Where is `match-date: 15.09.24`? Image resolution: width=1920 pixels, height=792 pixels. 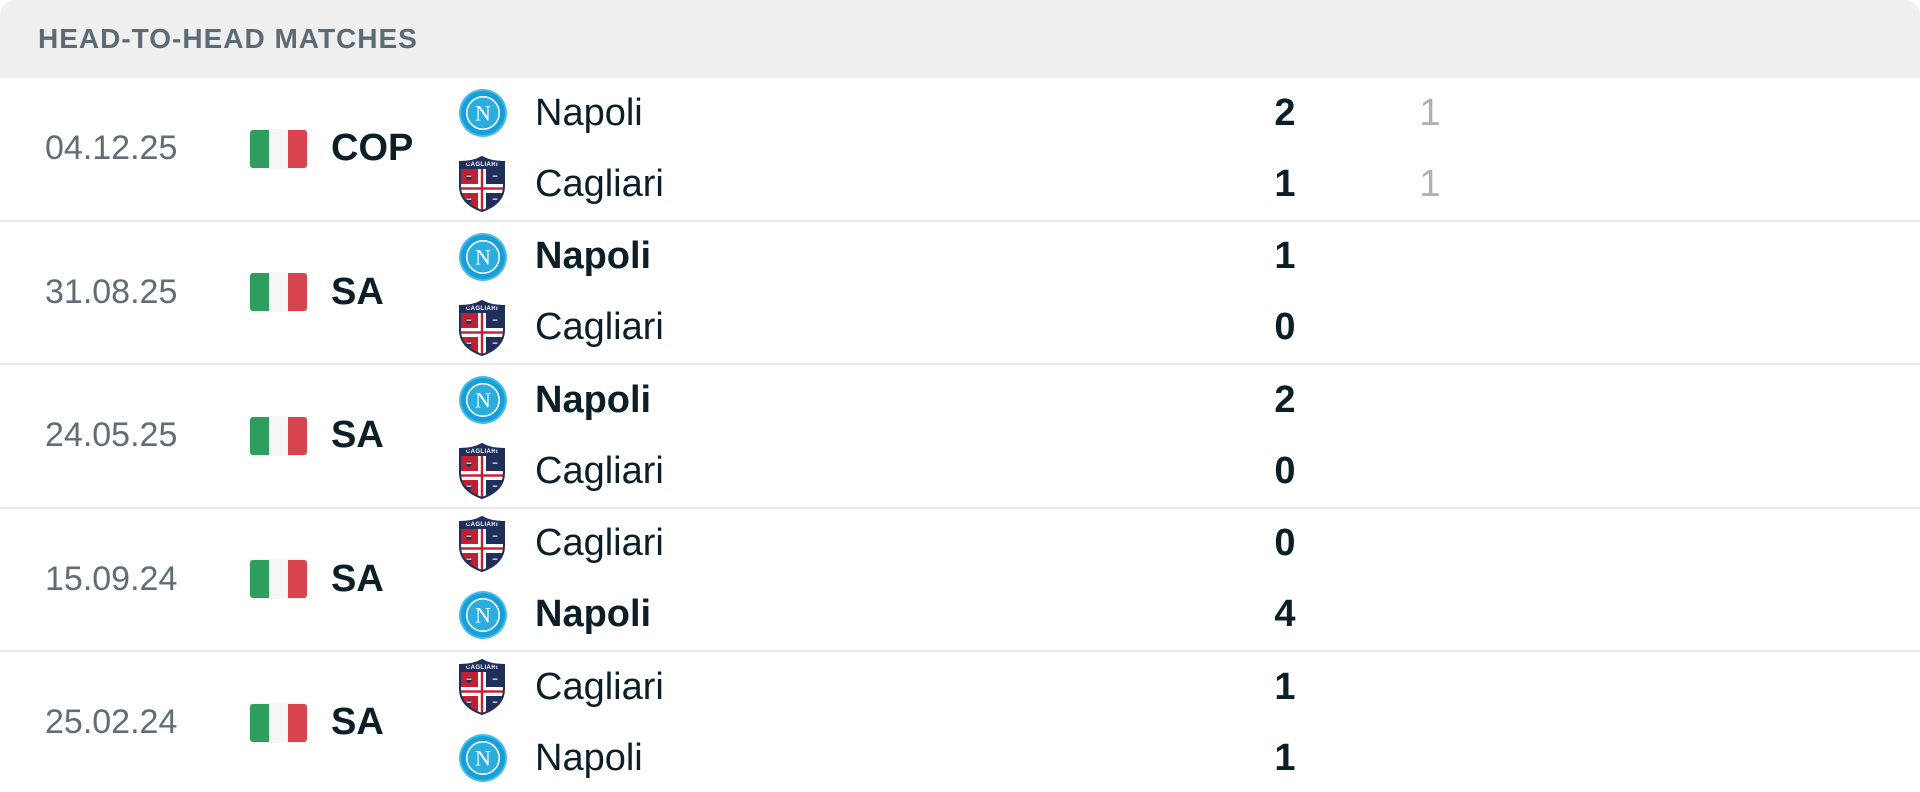
match-date: 15.09.24 is located at coordinates (111, 578).